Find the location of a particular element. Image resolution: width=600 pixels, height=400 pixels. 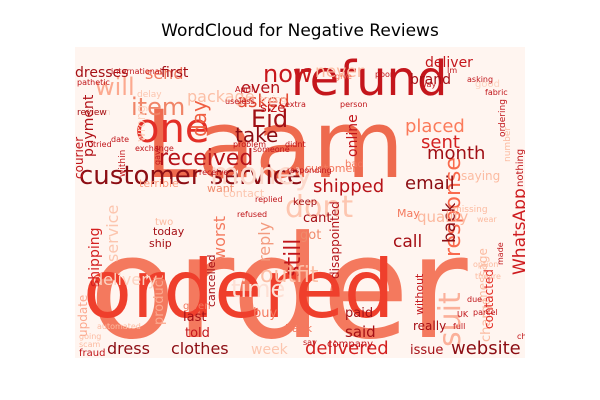

word-month: month is located at coordinates (456, 153).